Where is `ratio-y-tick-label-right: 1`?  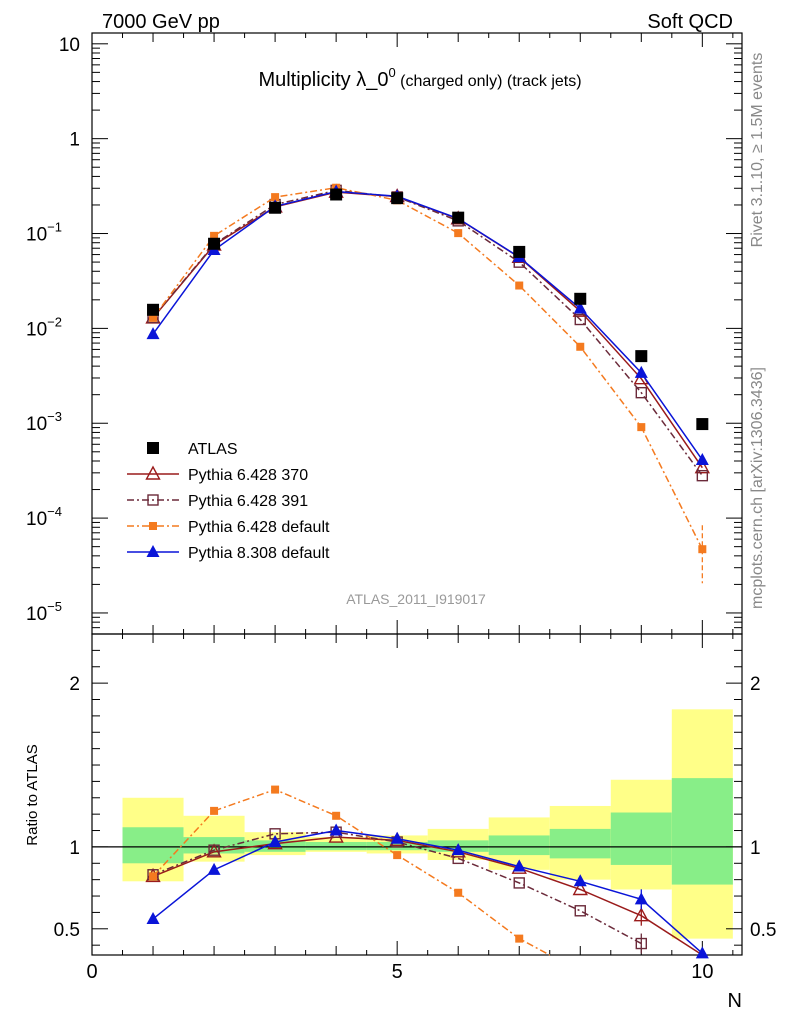
ratio-y-tick-label-right: 1 is located at coordinates (755, 848).